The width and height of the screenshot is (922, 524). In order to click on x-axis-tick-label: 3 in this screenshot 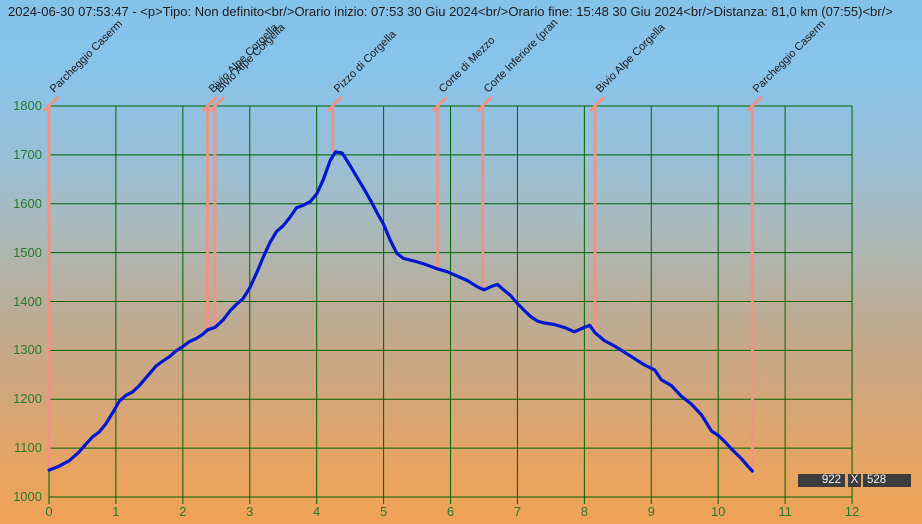, I will do `click(250, 511)`.